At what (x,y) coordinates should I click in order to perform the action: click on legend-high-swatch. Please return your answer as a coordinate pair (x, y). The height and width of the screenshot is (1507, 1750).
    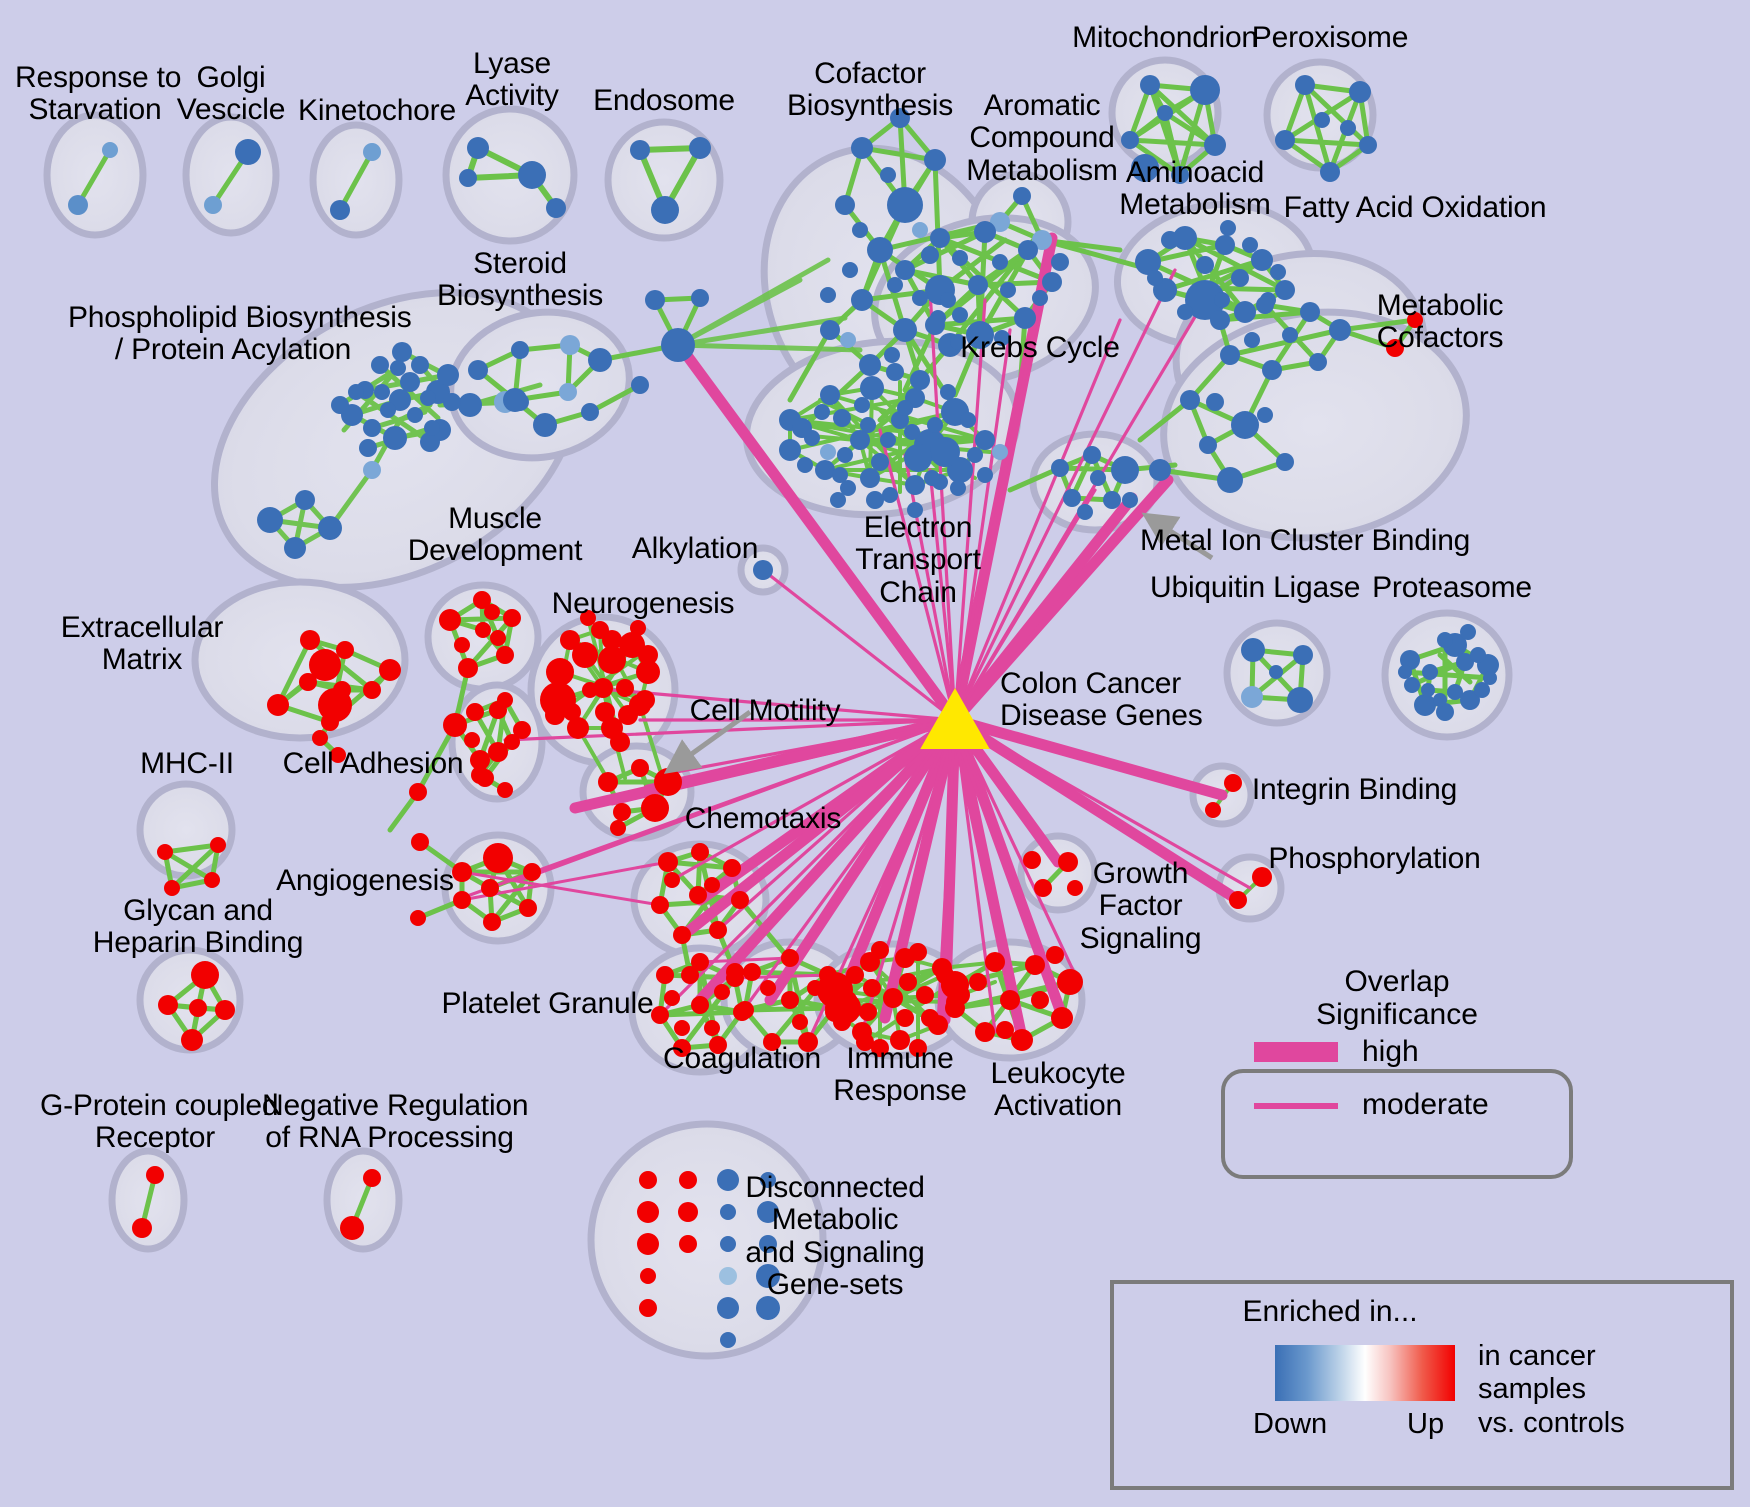
    Looking at the image, I should click on (1296, 1052).